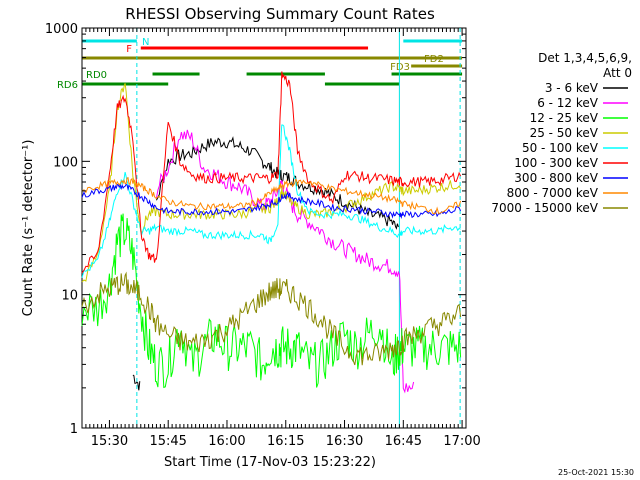 Image resolution: width=640 pixels, height=480 pixels. Describe the element at coordinates (344, 441) in the screenshot. I see `x-tick-label: 16:30` at that location.